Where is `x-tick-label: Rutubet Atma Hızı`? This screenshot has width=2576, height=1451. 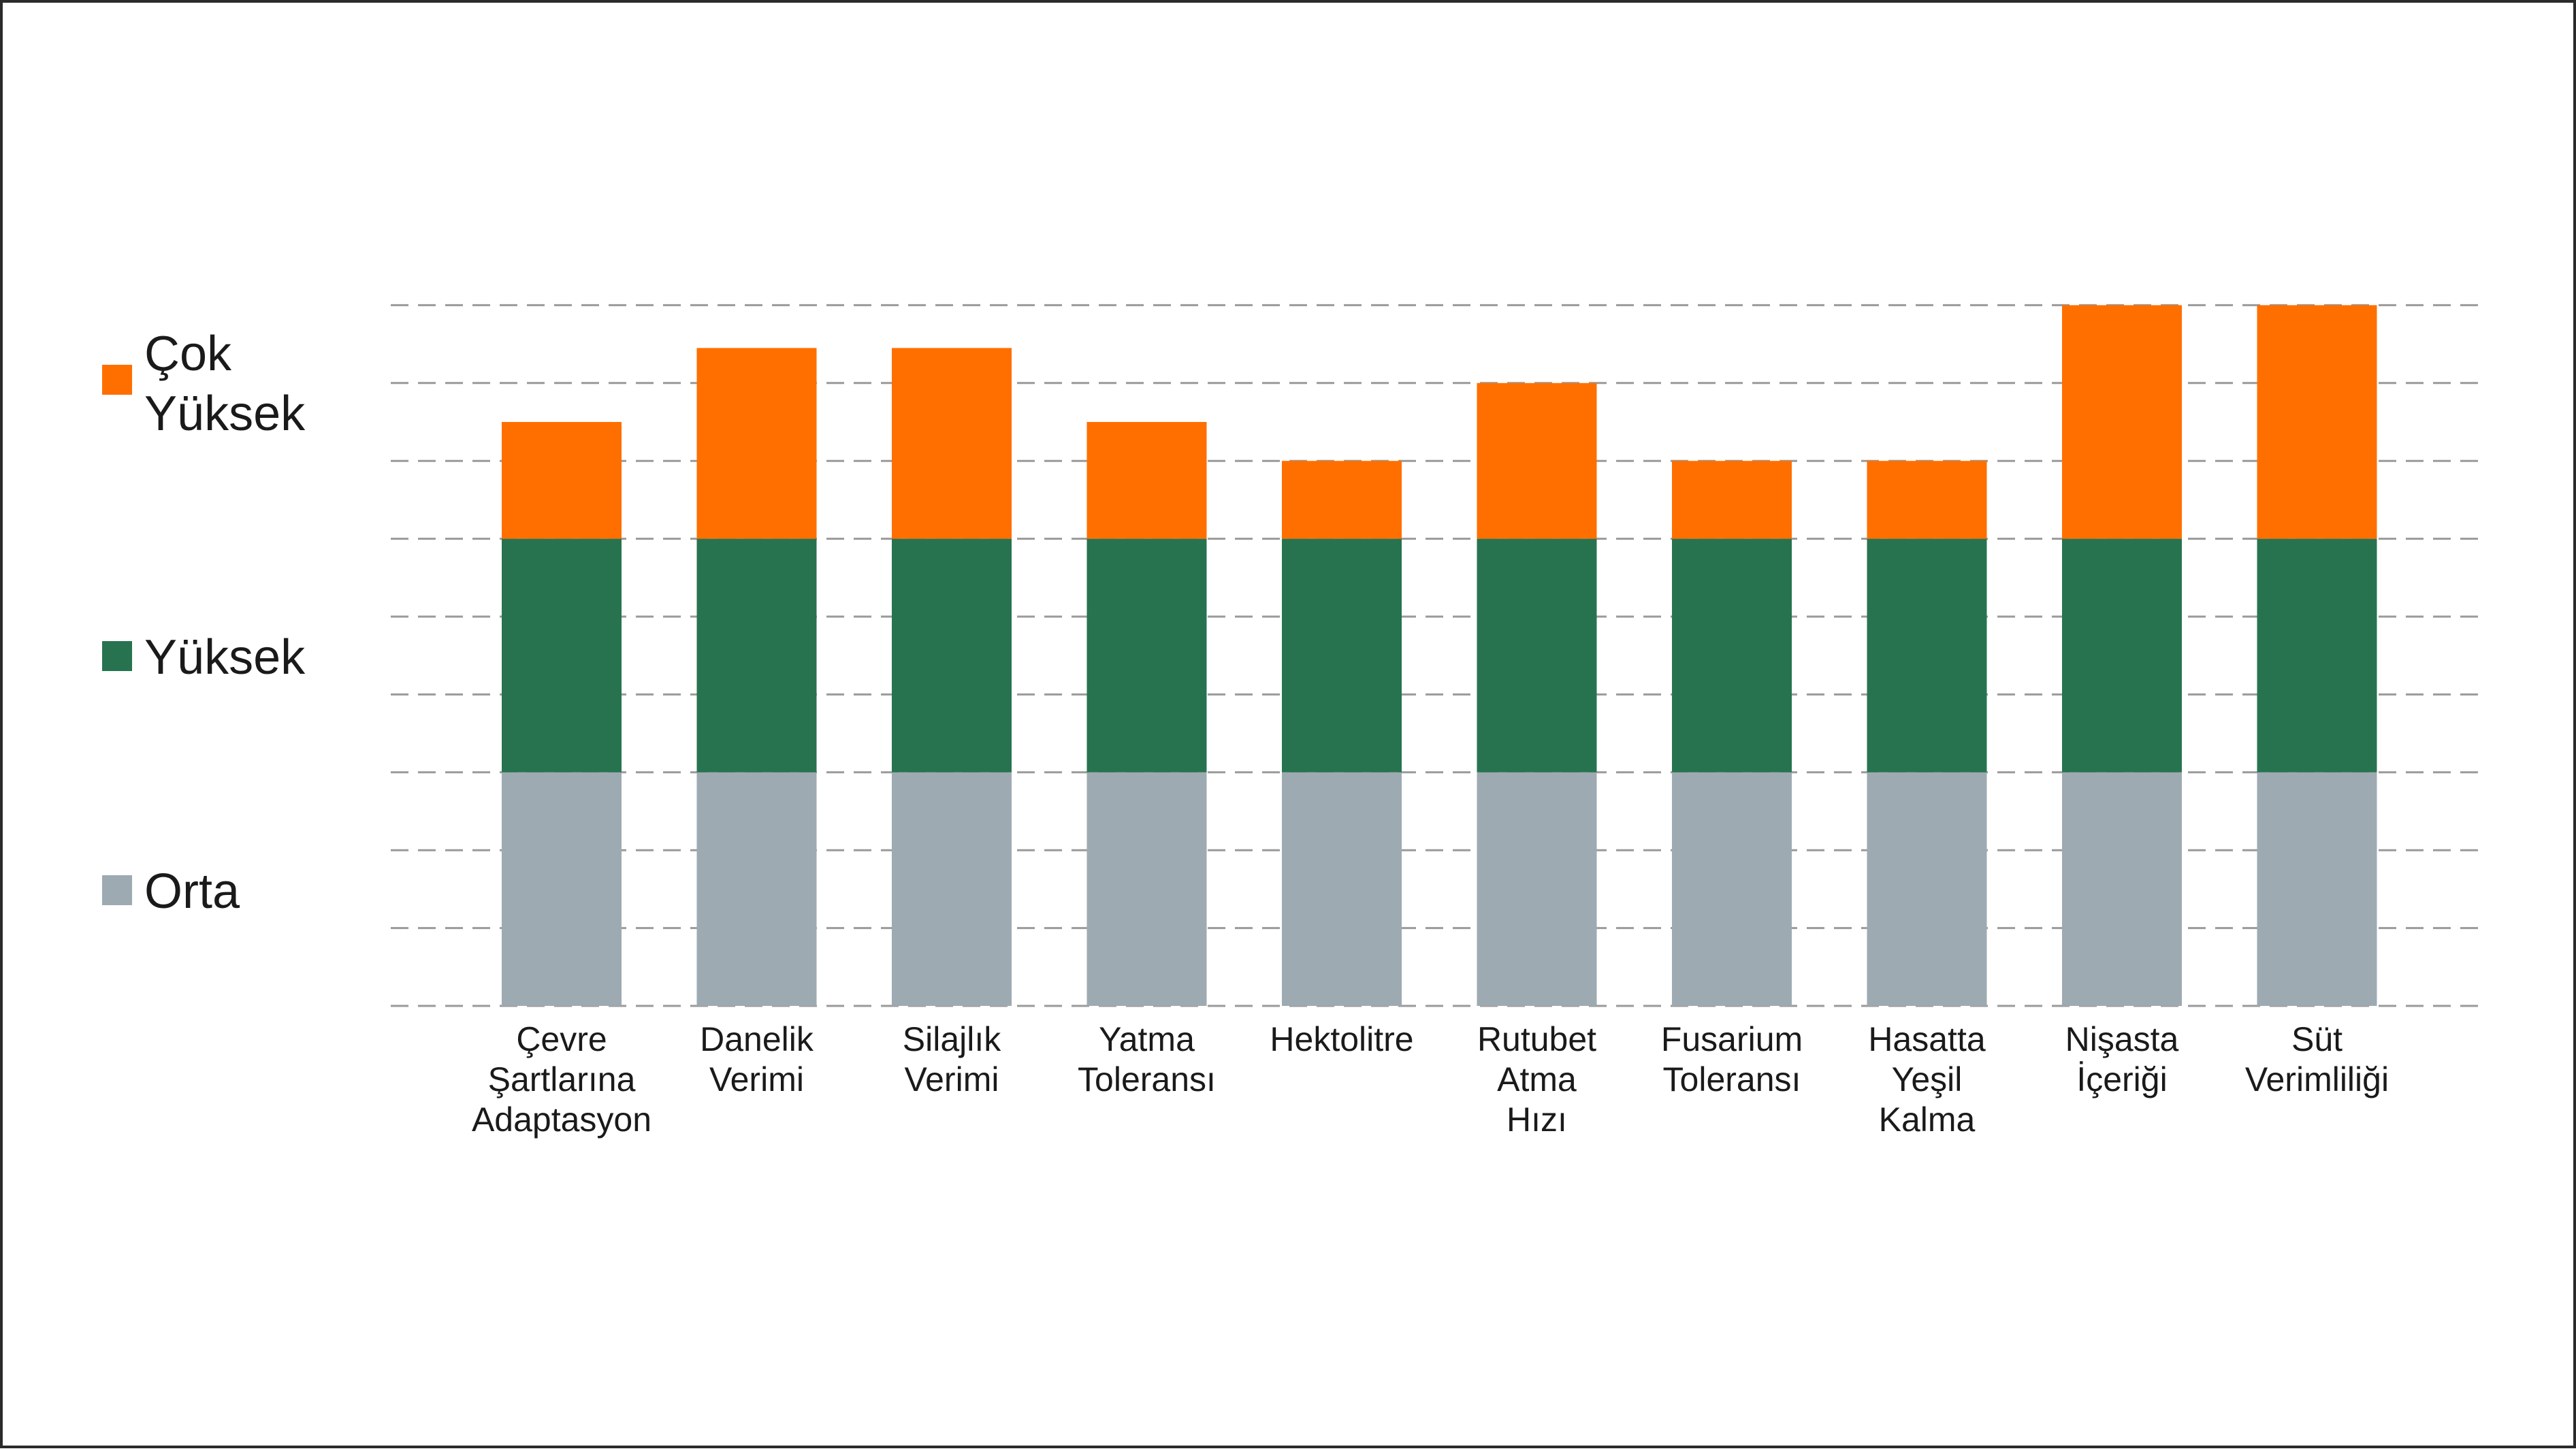 x-tick-label: Rutubet Atma Hızı is located at coordinates (1537, 1079).